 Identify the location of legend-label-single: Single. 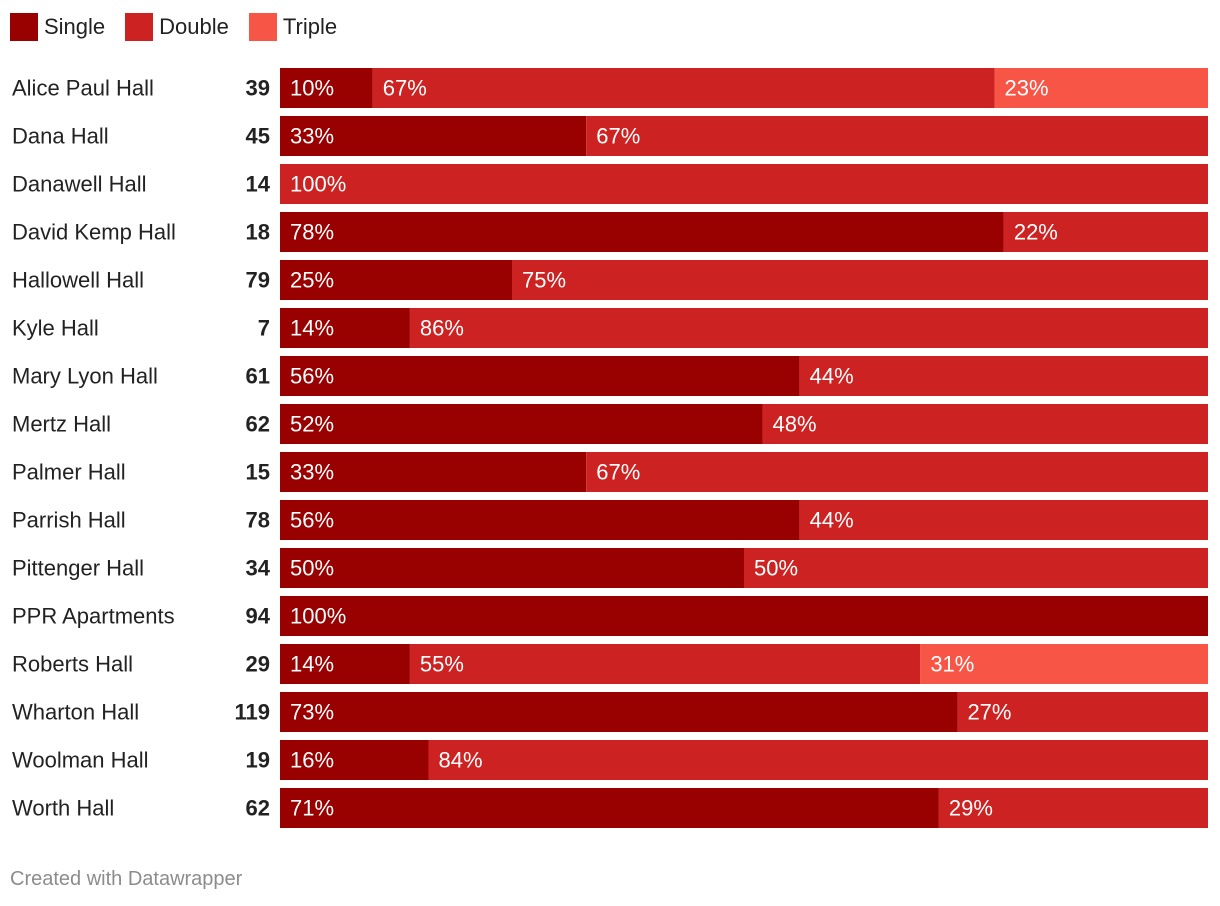
(75, 26).